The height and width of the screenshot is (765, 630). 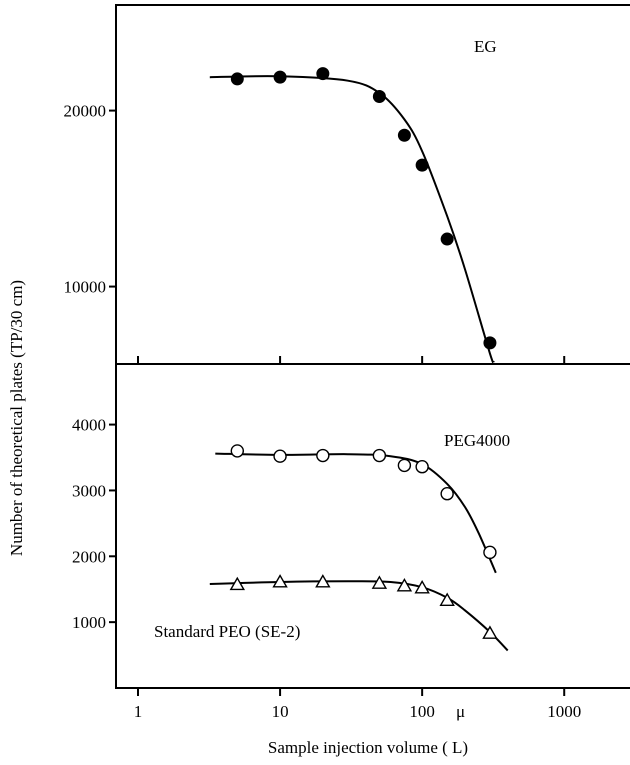 What do you see at coordinates (85, 287) in the screenshot?
I see `top-ytick-label-10000: 10000` at bounding box center [85, 287].